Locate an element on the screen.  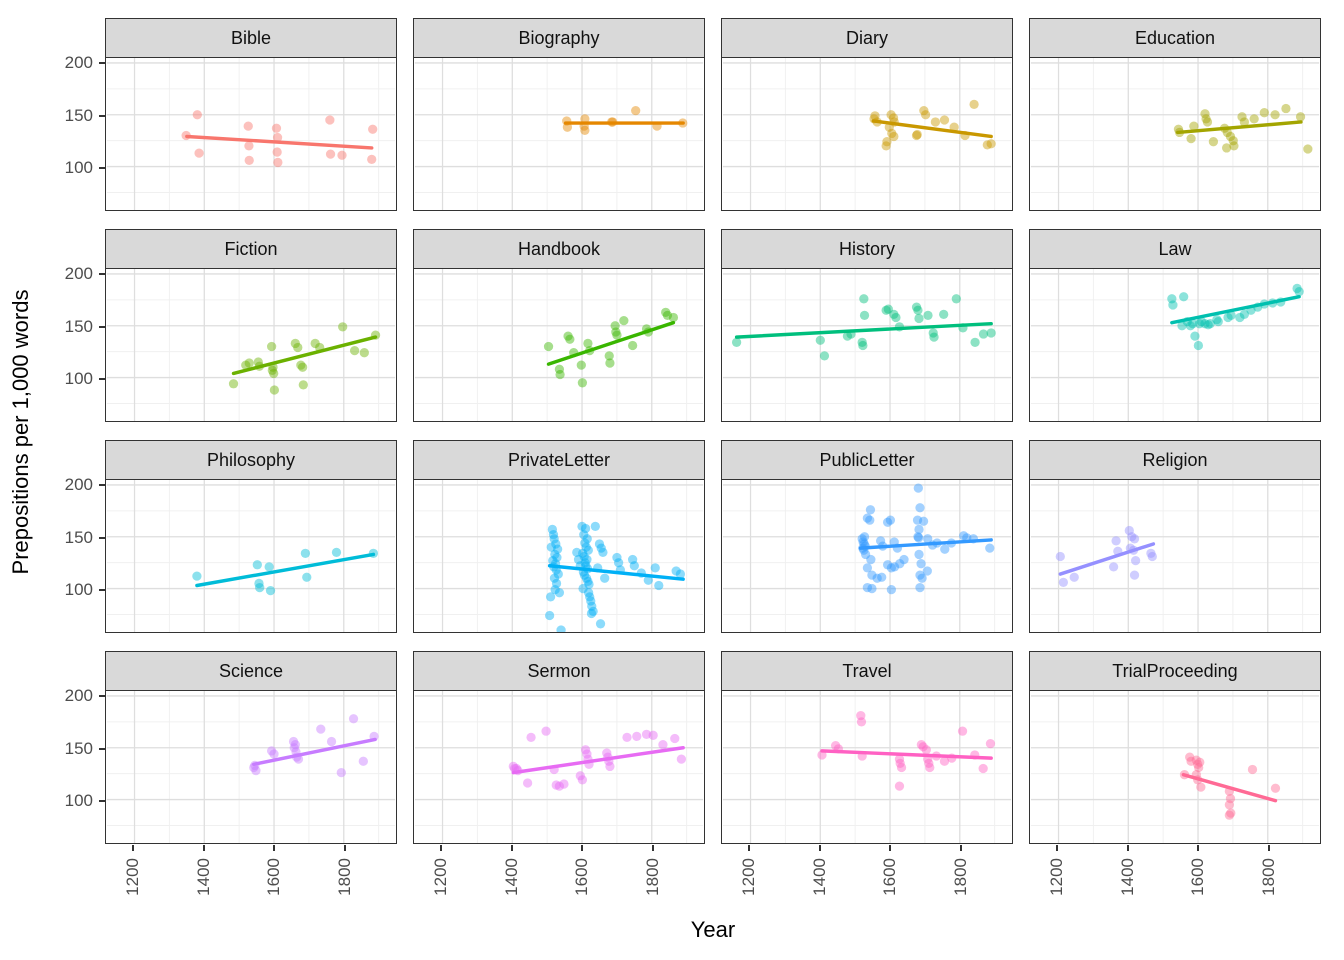
facet-strip-label: TrialProceeding is located at coordinates (1175, 670).